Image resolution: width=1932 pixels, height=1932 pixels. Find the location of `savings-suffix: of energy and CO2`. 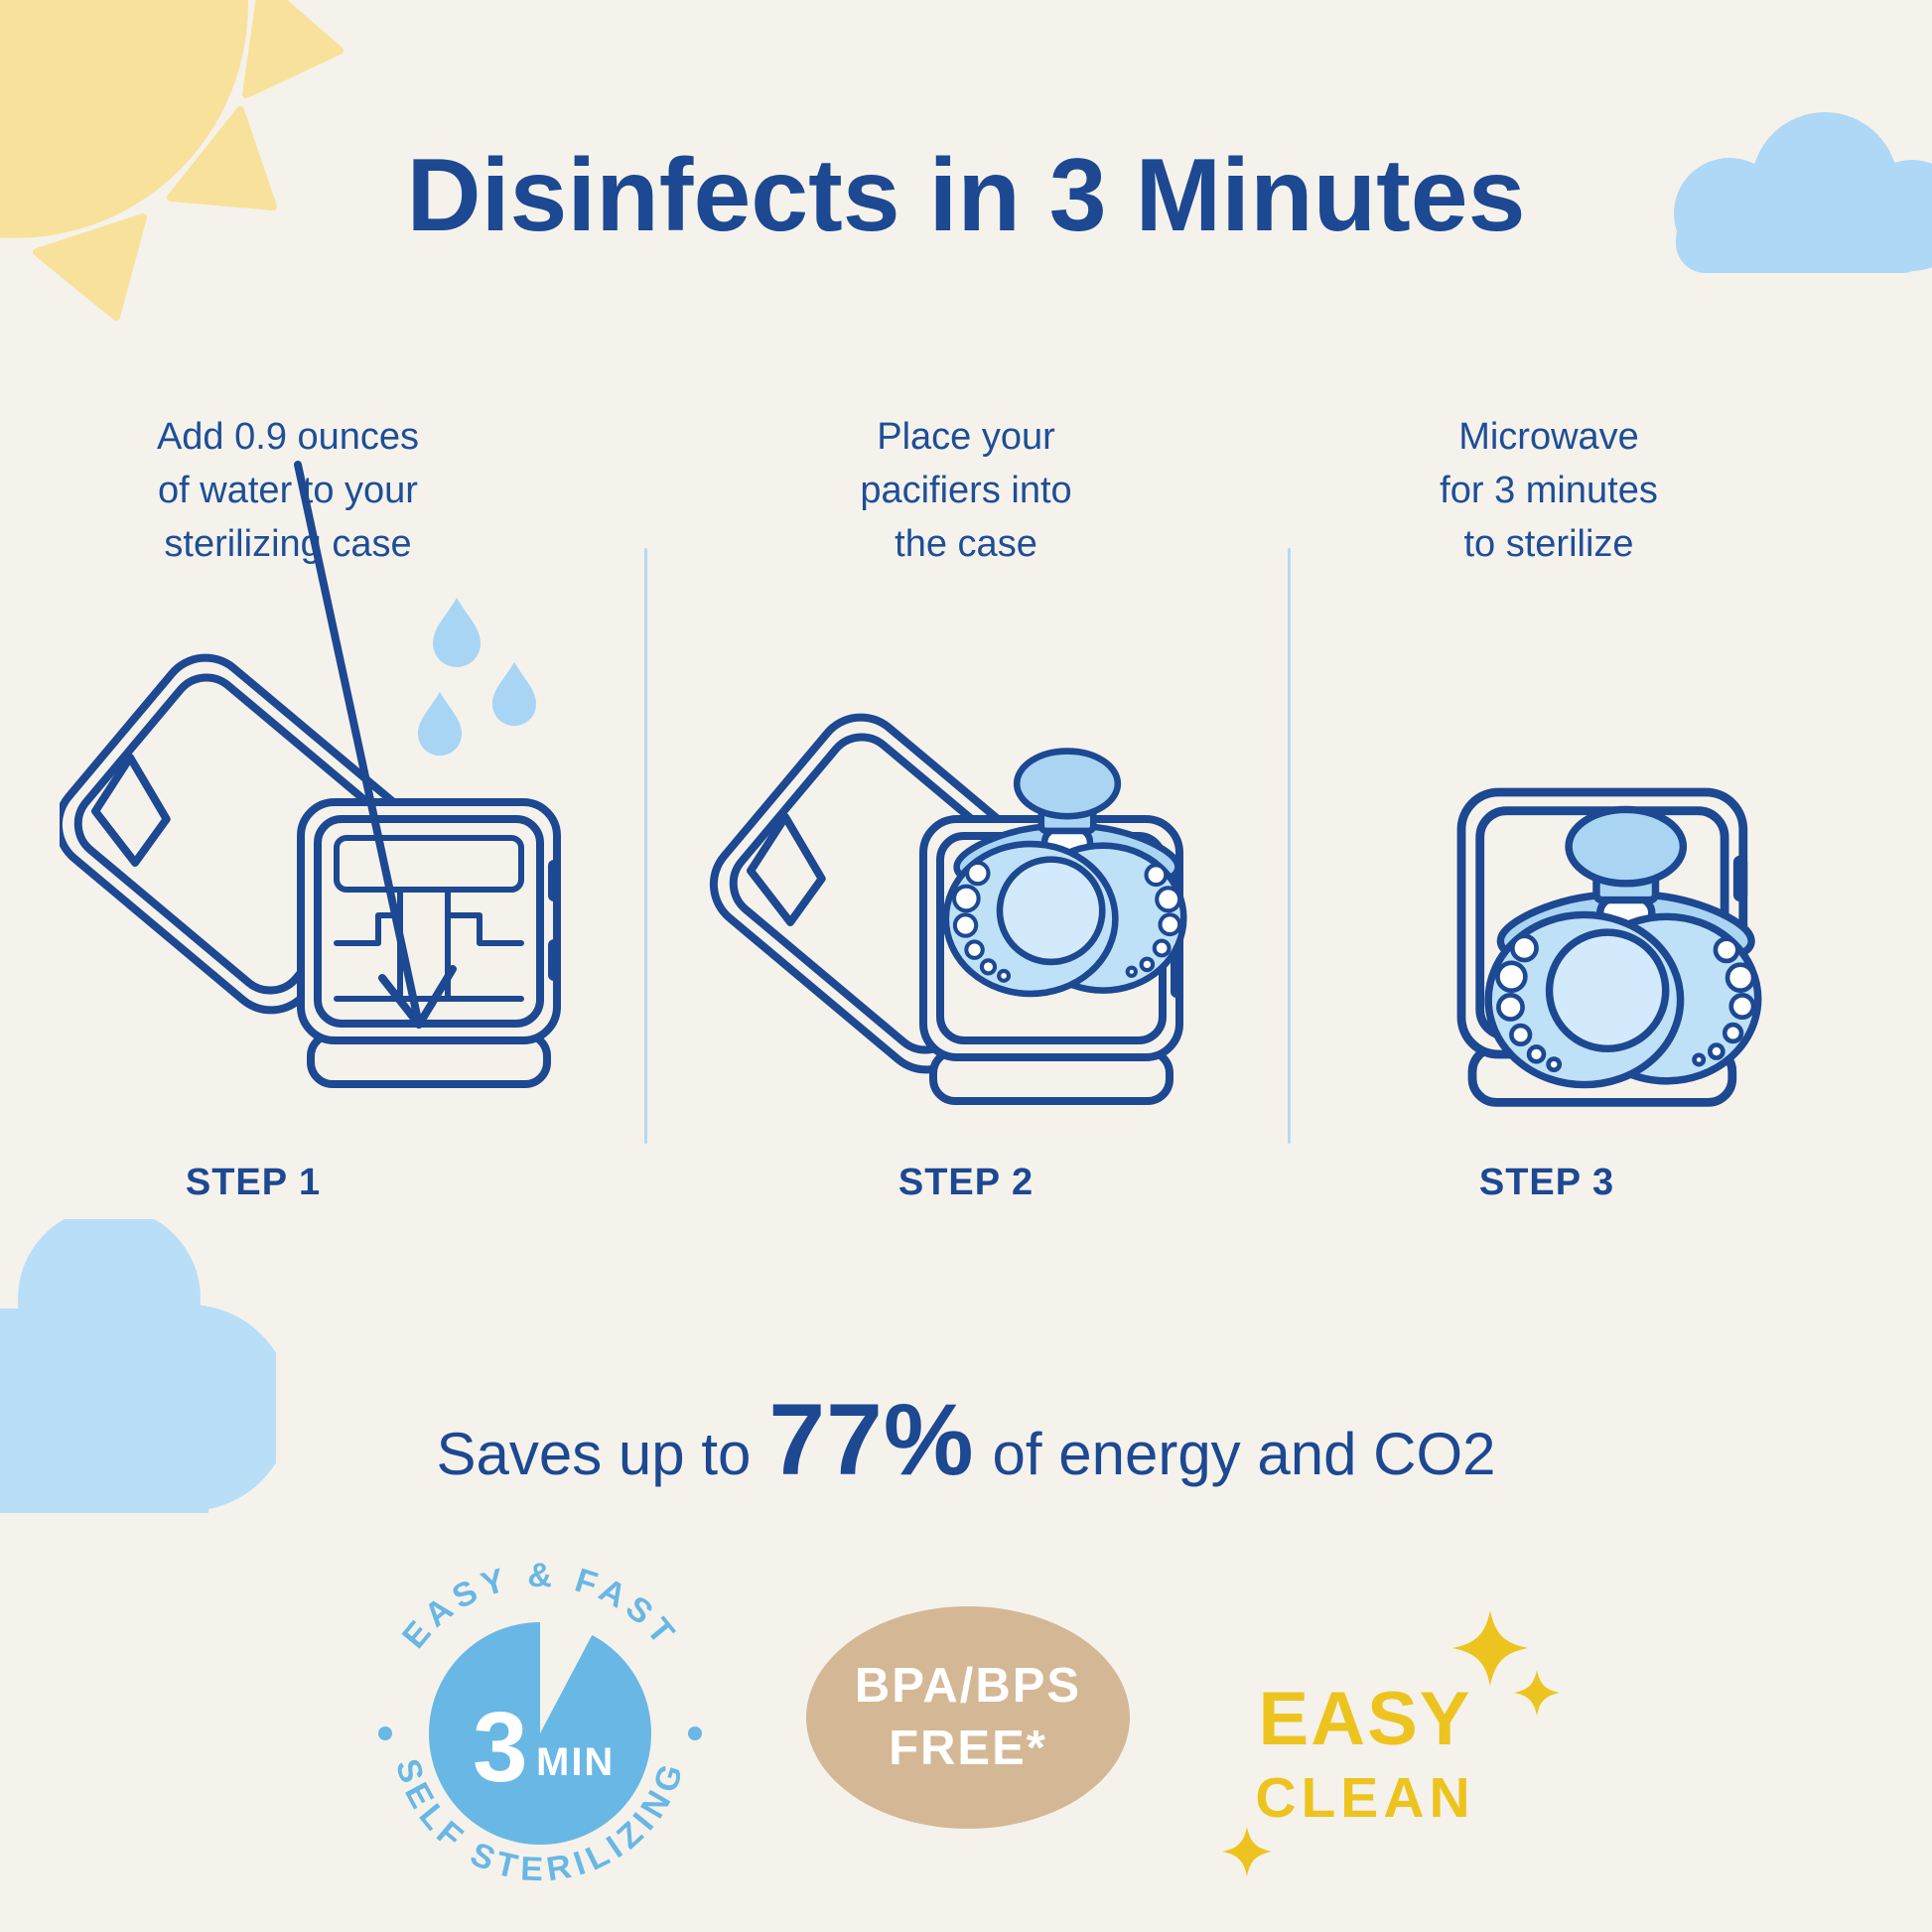

savings-suffix: of energy and CO2 is located at coordinates (1244, 1454).